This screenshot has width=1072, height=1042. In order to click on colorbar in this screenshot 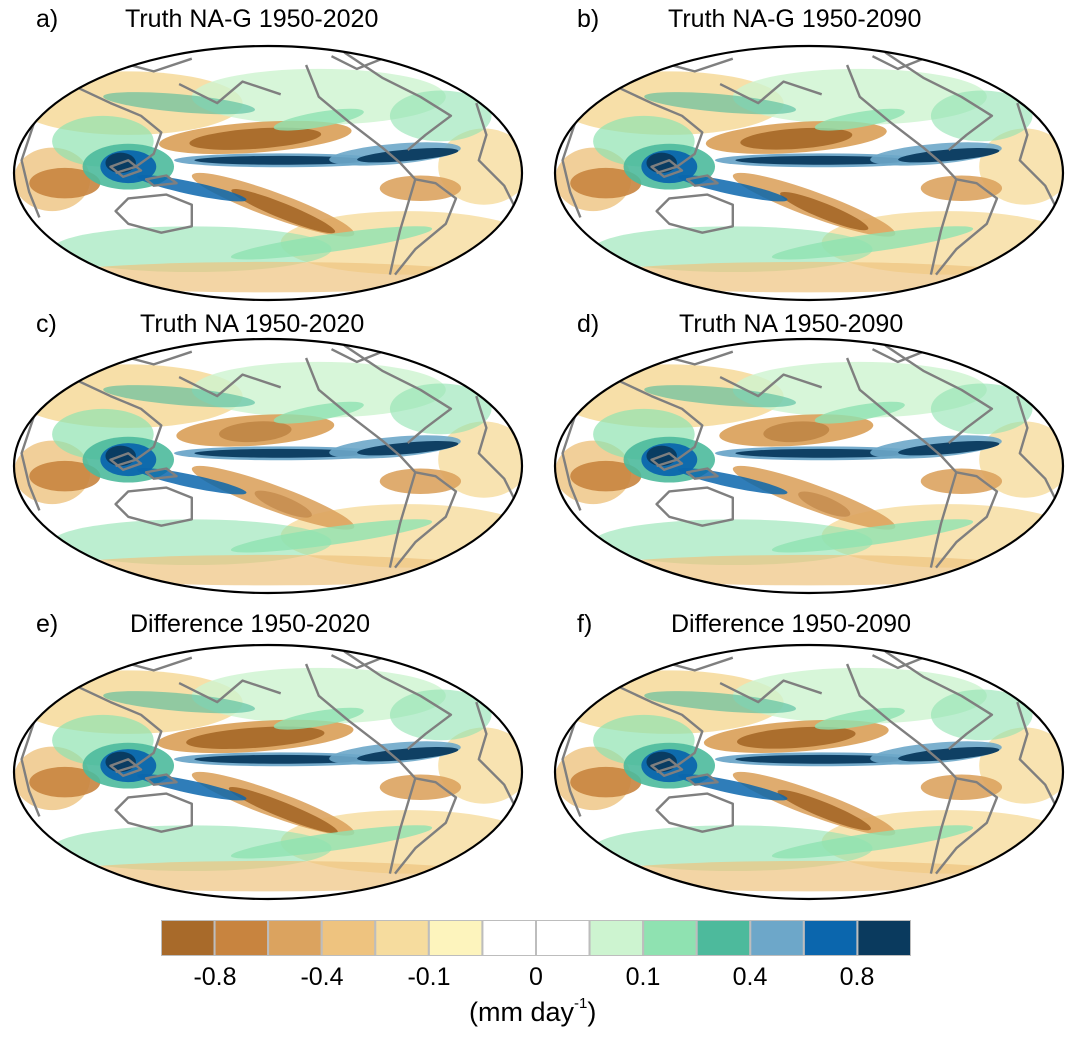, I will do `click(536, 938)`.